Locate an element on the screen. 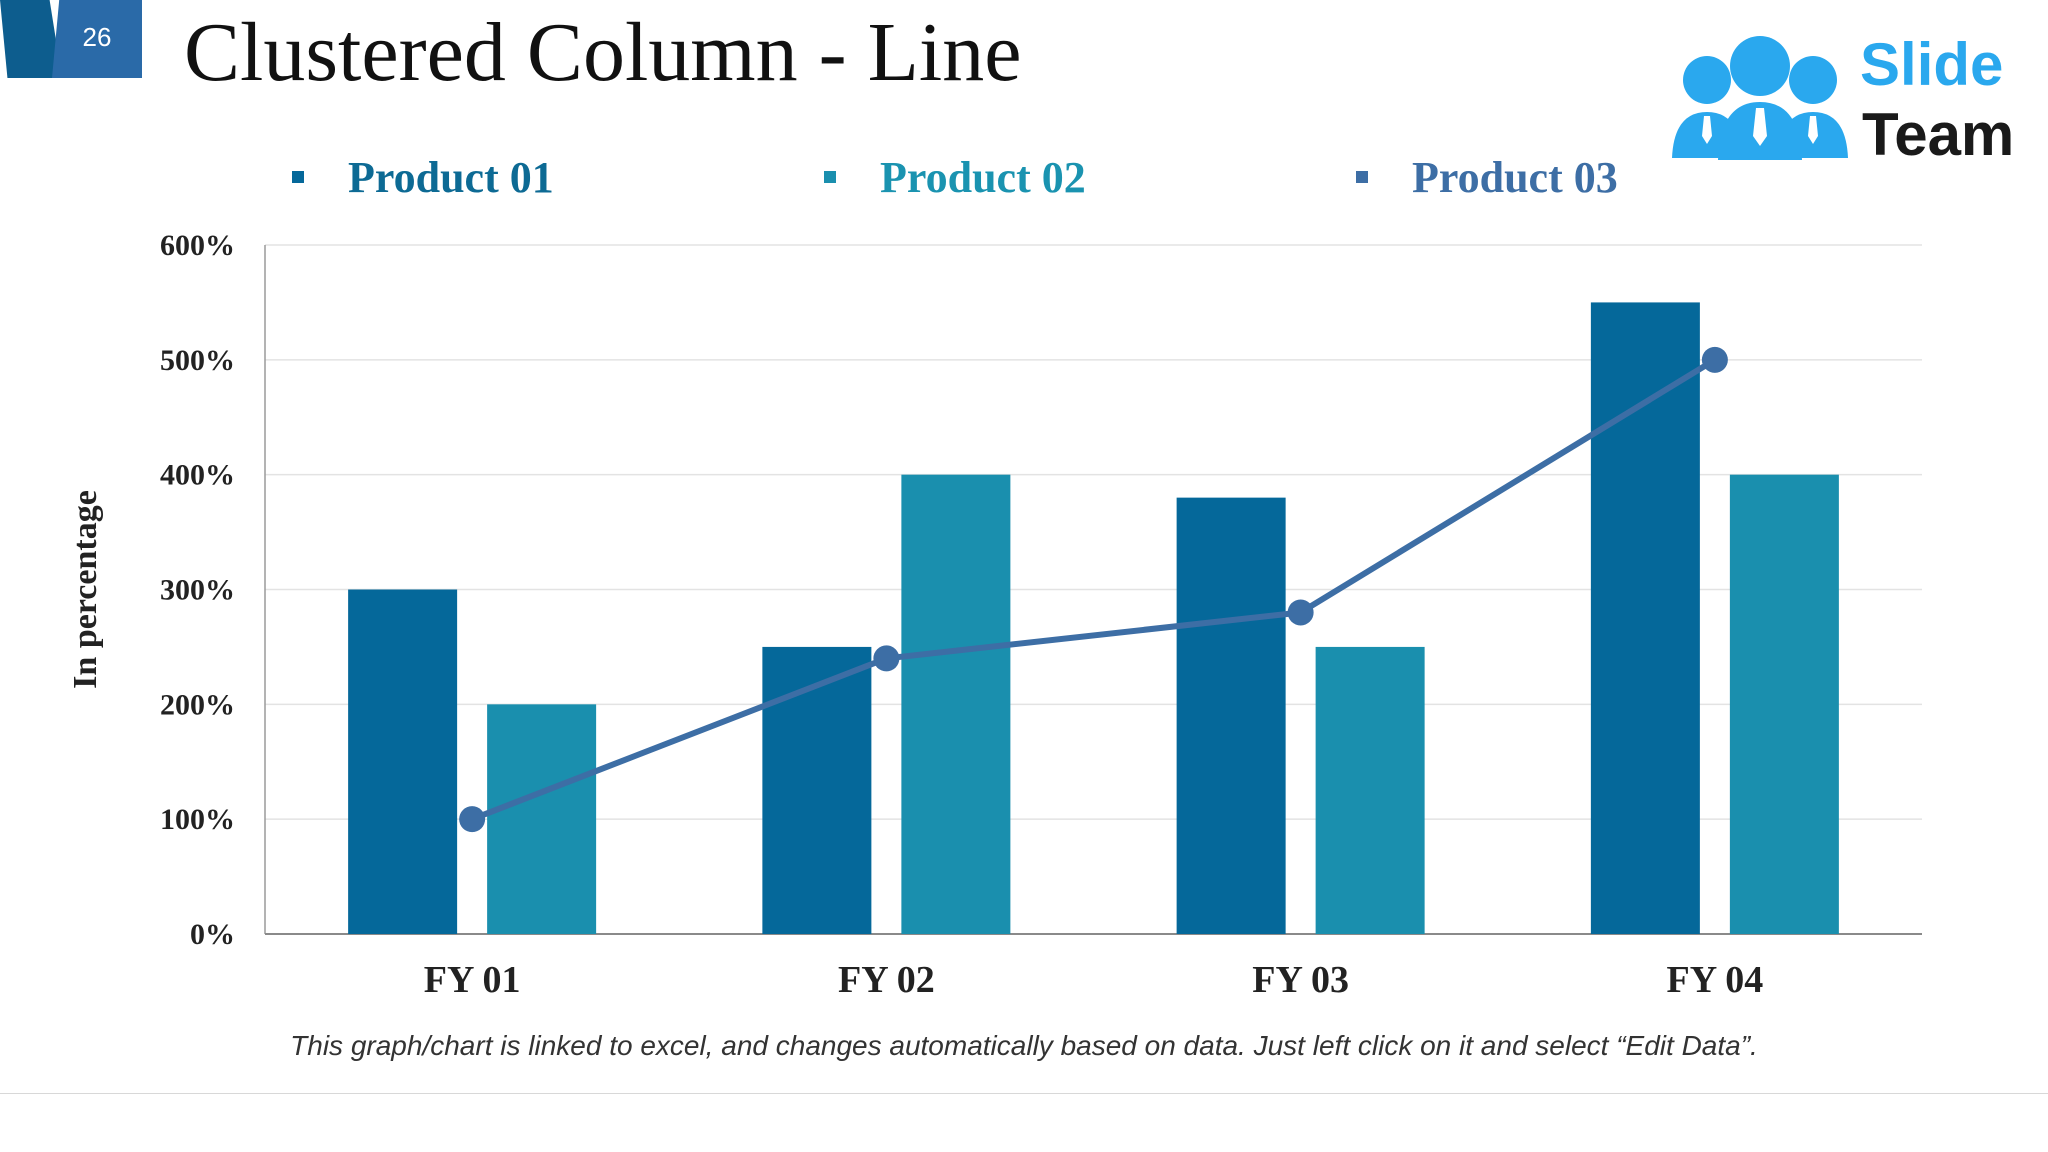 Image resolution: width=2048 pixels, height=1152 pixels. y-tick-label: 200% is located at coordinates (197, 704).